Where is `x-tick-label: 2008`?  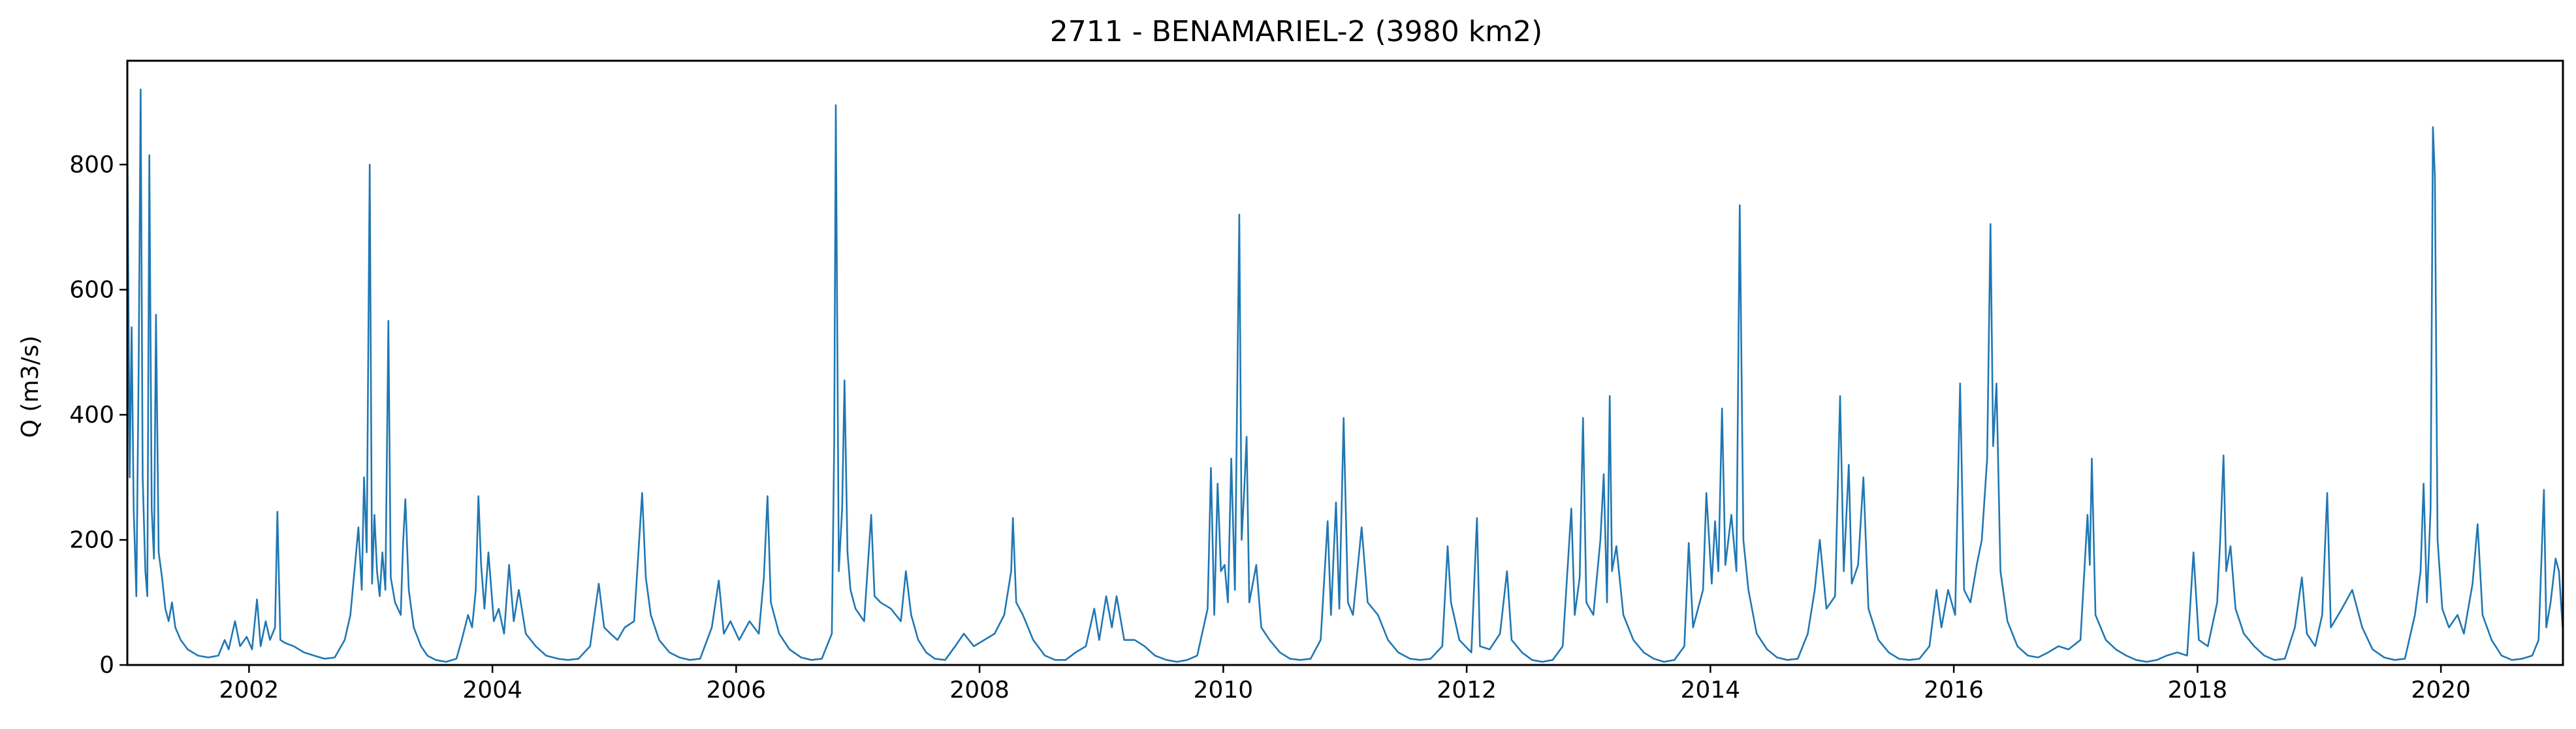
x-tick-label: 2008 is located at coordinates (980, 690).